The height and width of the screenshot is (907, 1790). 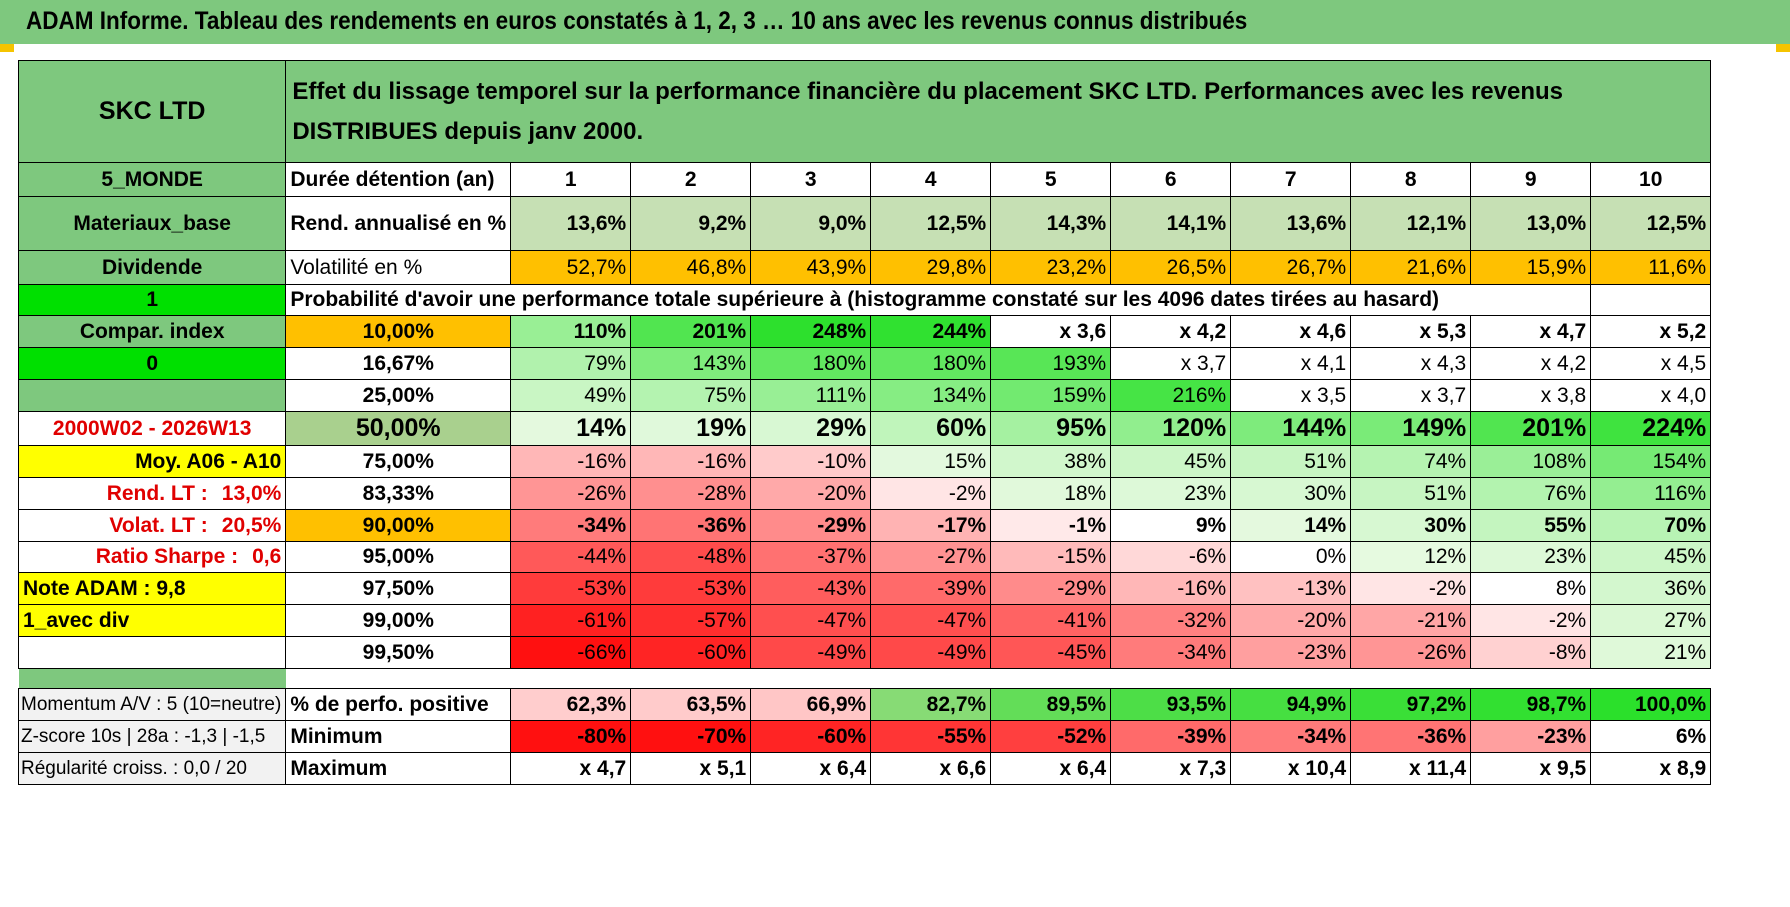 I want to click on performance-value: 193%, so click(x=1051, y=363).